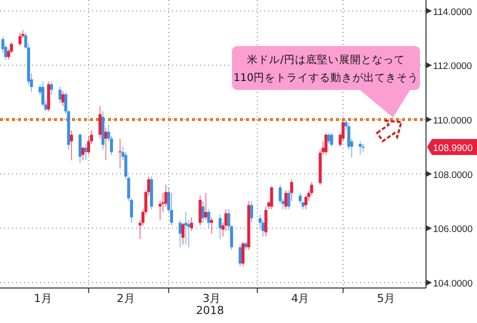 Image resolution: width=477 pixels, height=323 pixels. Describe the element at coordinates (453, 148) in the screenshot. I see `text: 108.9900` at that location.